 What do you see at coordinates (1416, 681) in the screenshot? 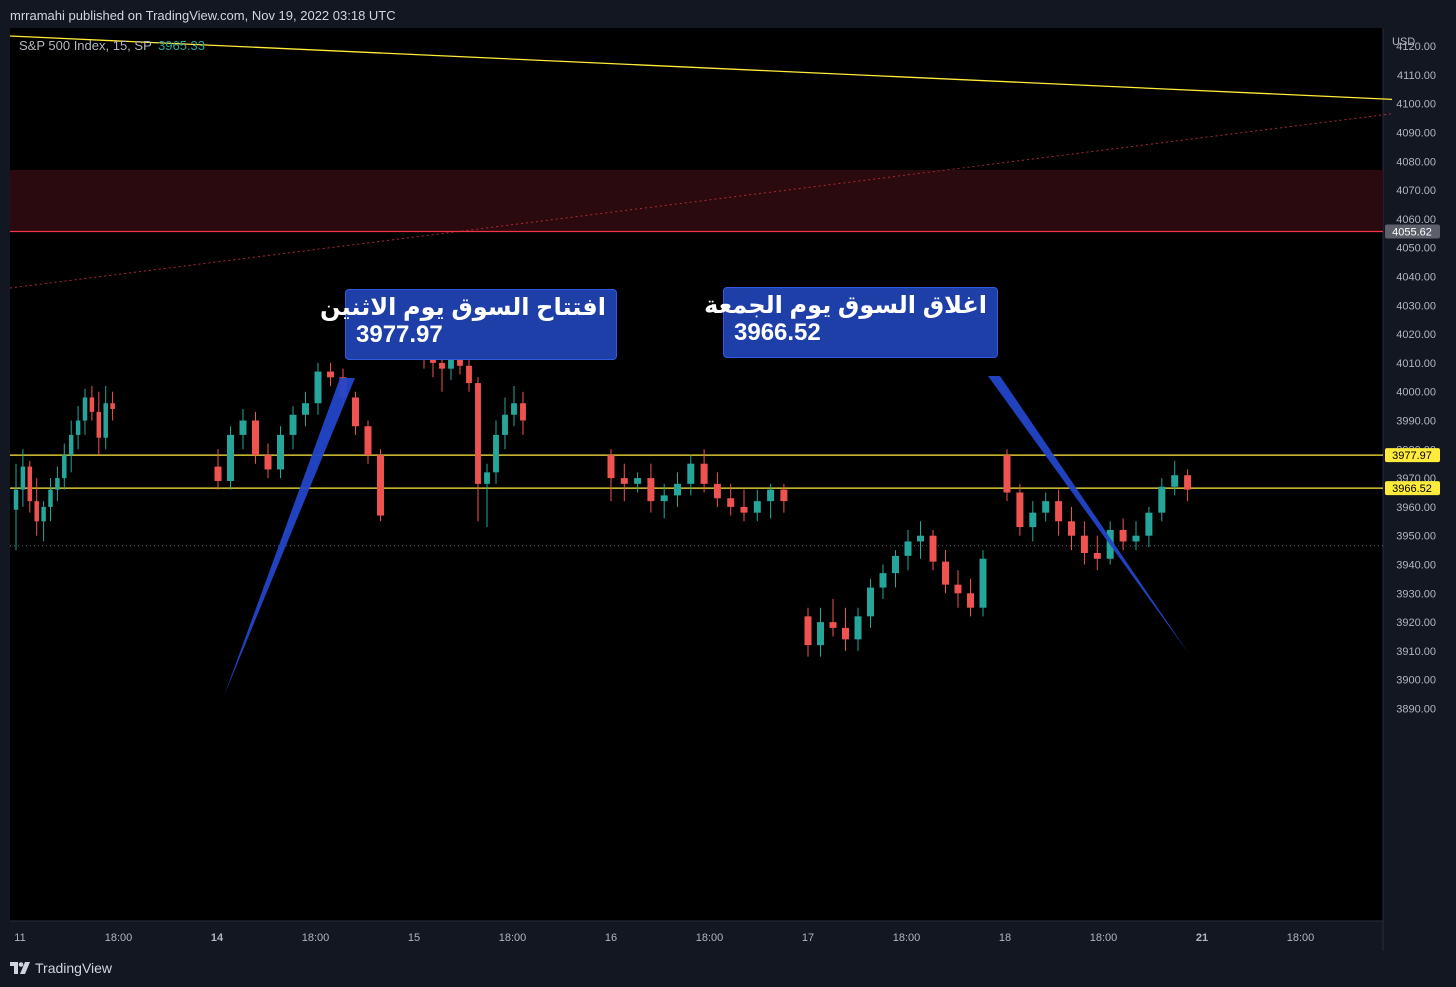
I see `y-tick-label: 3900.00` at bounding box center [1416, 681].